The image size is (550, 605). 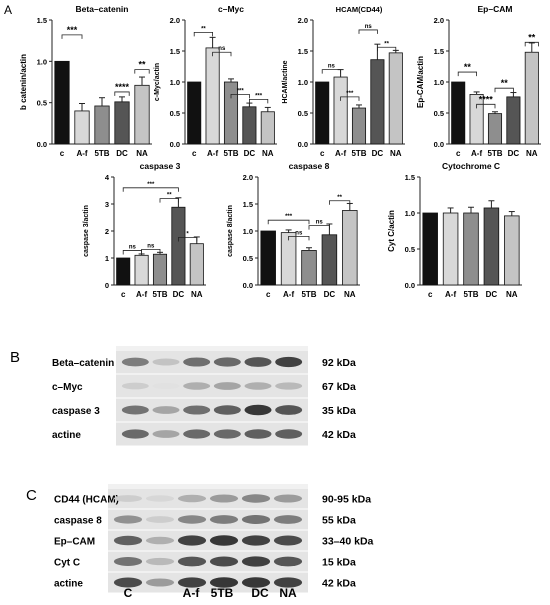 What do you see at coordinates (420, 82) in the screenshot?
I see `y-axis-label: Ep-CAM/actin` at bounding box center [420, 82].